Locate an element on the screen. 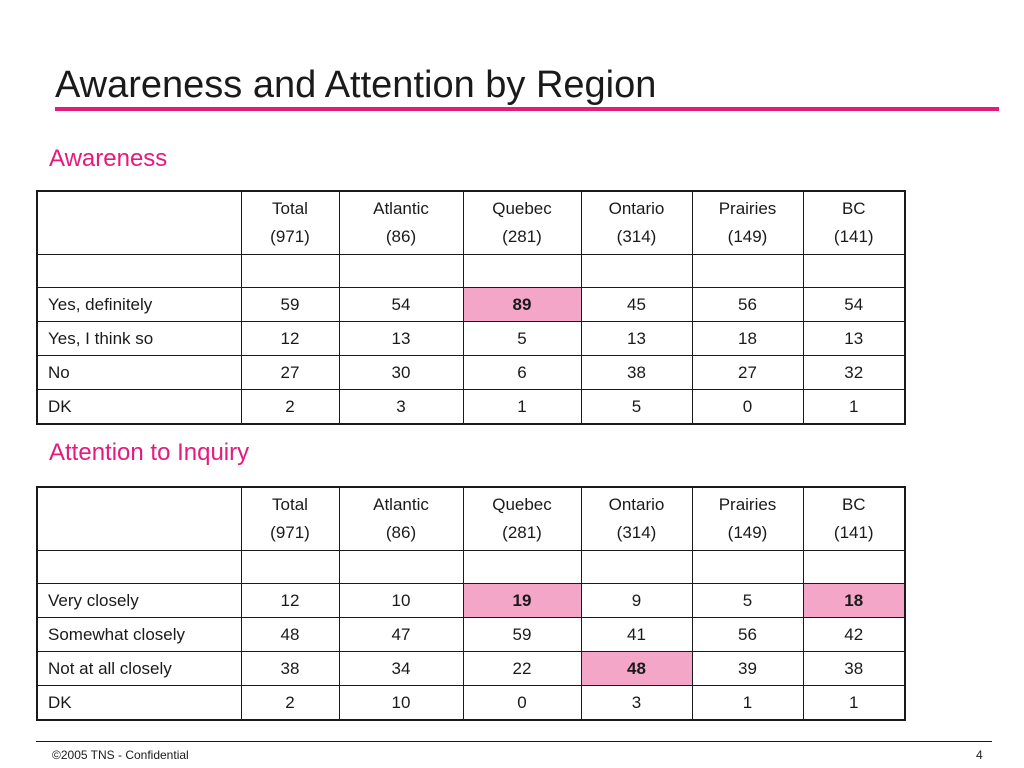  row-label: Yes, I think so is located at coordinates (139, 338).